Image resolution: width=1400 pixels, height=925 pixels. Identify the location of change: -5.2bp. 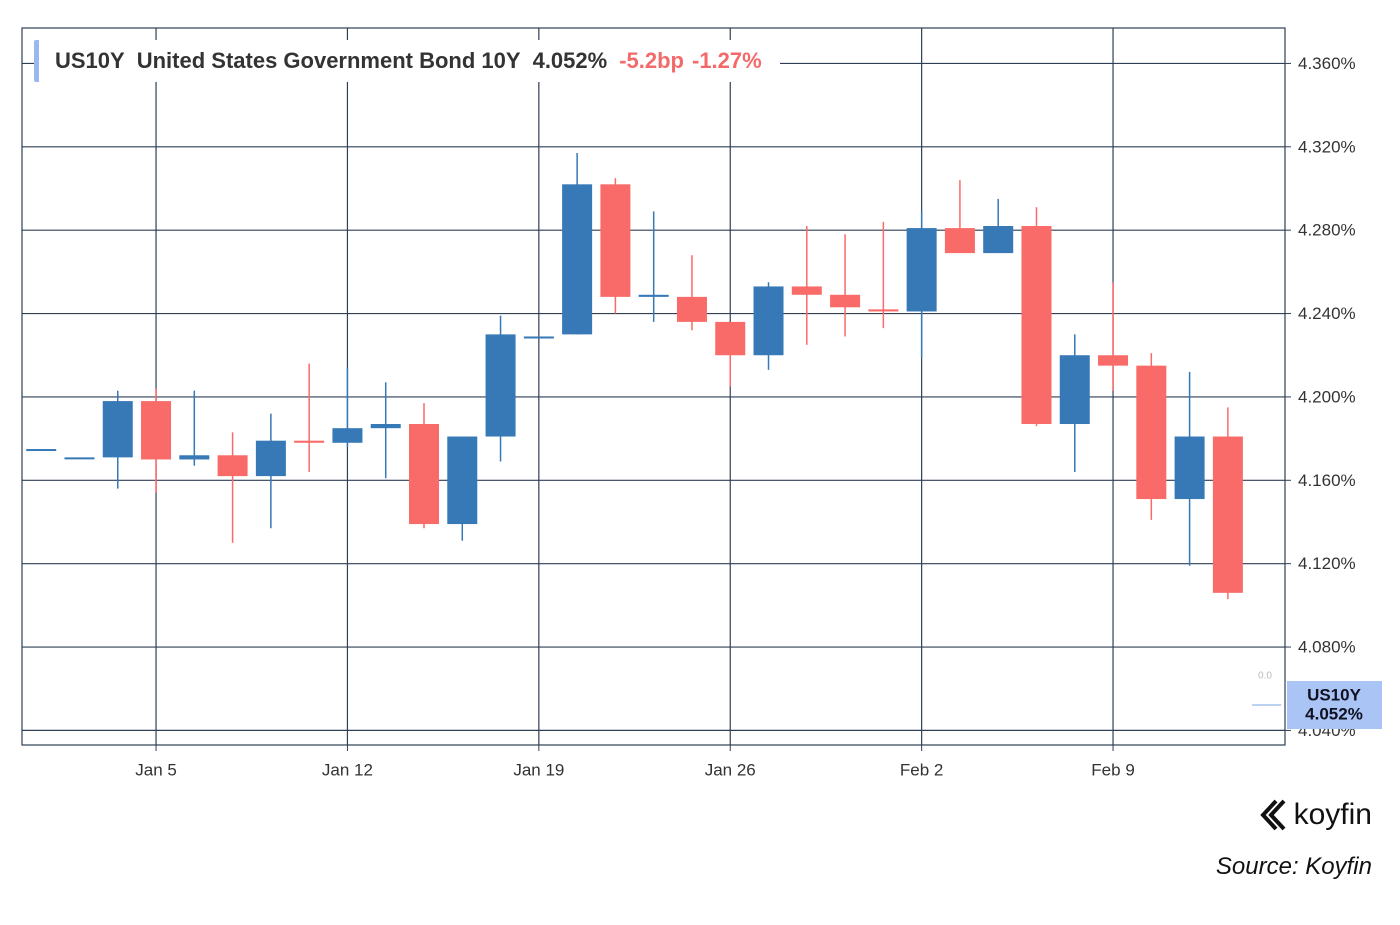
(651, 60).